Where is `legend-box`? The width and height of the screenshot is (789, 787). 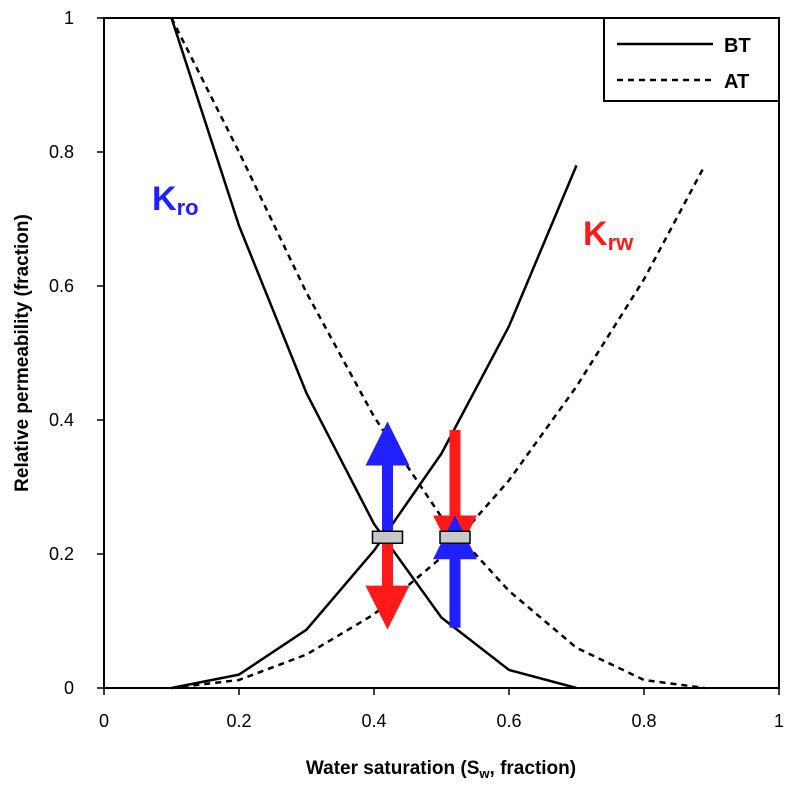 legend-box is located at coordinates (691, 59).